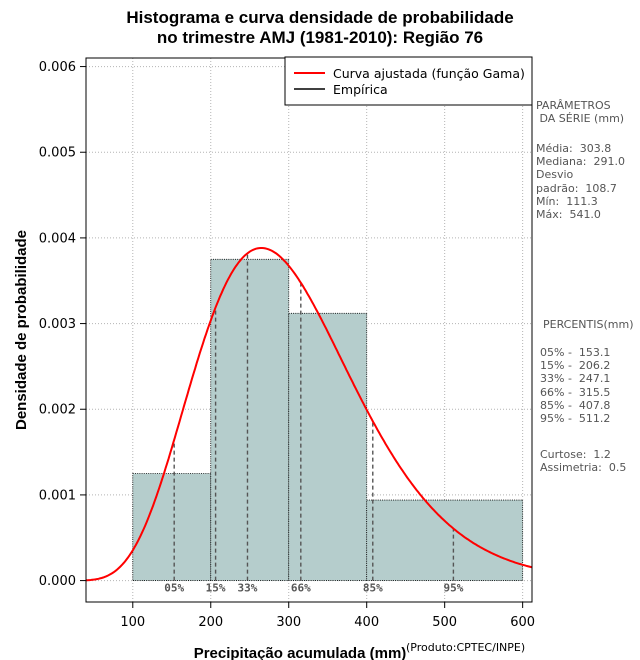 Image resolution: width=640 pixels, height=660 pixels. What do you see at coordinates (248, 588) in the screenshot?
I see `percentile-label: 33%` at bounding box center [248, 588].